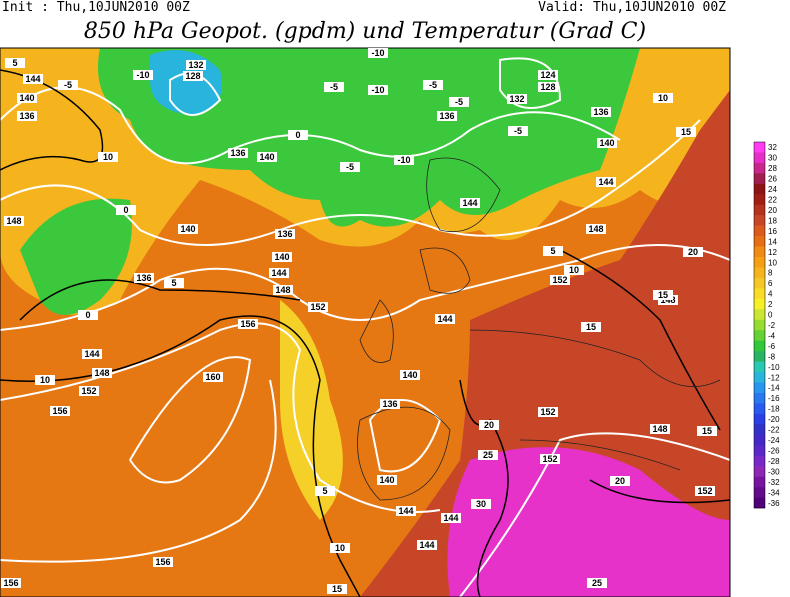 The height and width of the screenshot is (597, 790). Describe the element at coordinates (772, 189) in the screenshot. I see `colorbar-label: 24` at that location.